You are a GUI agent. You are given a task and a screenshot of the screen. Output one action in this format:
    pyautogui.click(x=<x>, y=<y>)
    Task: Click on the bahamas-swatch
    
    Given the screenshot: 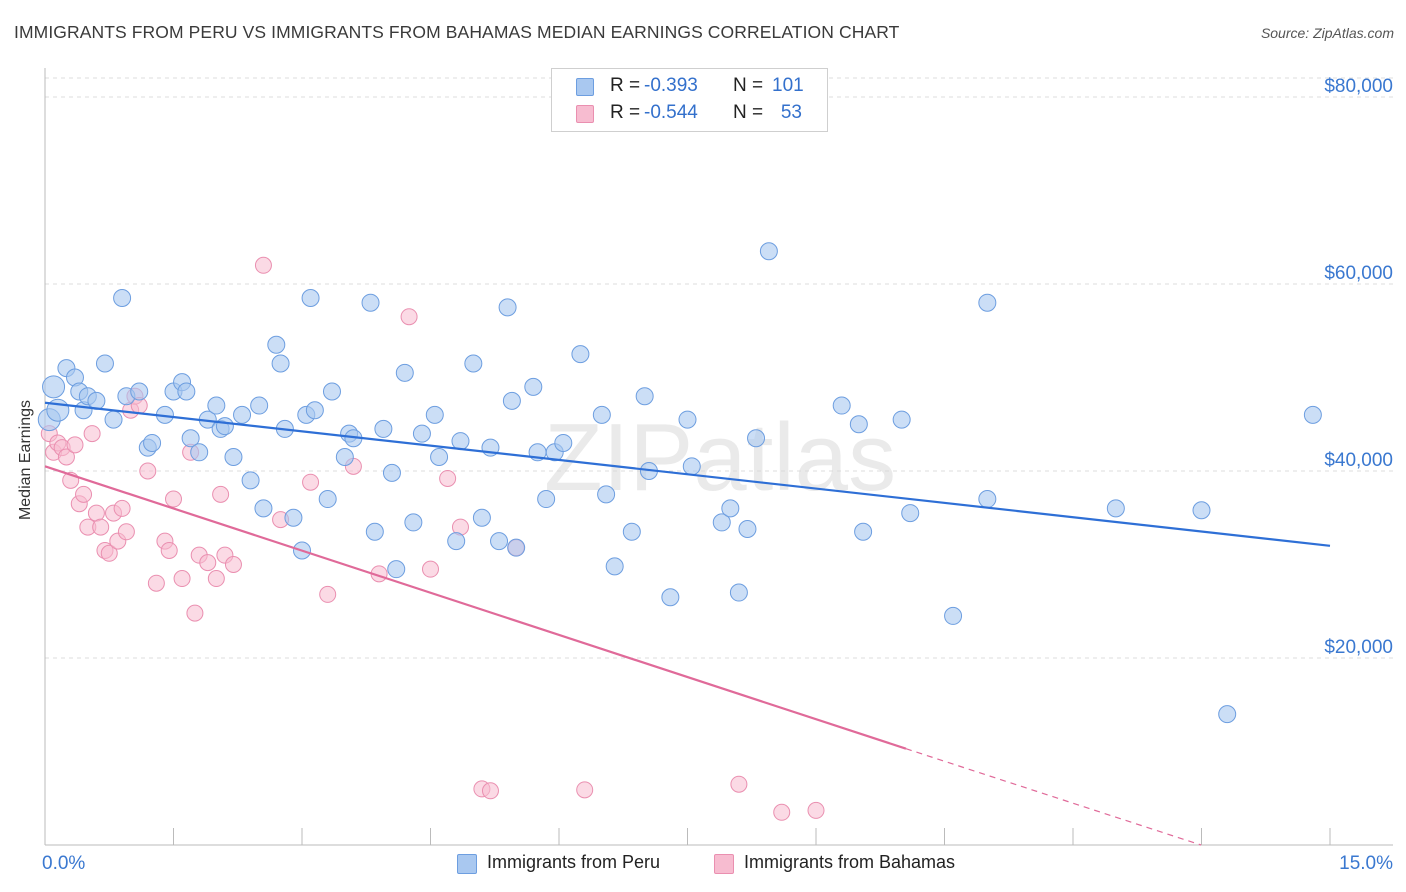 What is the action you would take?
    pyautogui.click(x=585, y=114)
    